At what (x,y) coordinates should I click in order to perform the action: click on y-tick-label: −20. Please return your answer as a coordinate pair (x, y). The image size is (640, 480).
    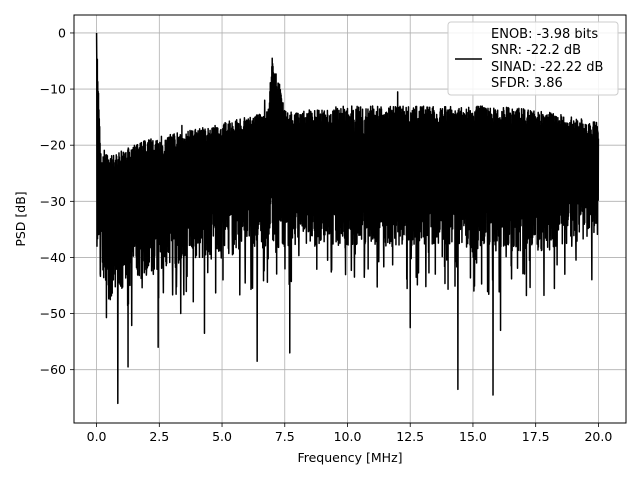
    Looking at the image, I should click on (53, 145).